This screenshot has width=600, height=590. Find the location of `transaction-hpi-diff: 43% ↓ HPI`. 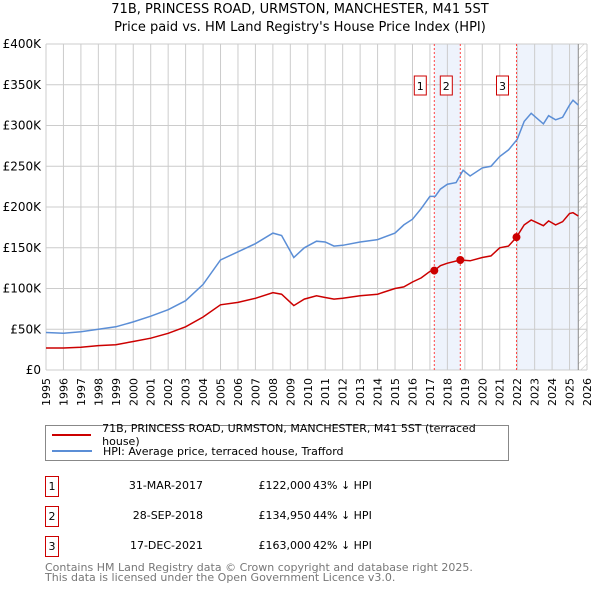

transaction-hpi-diff: 43% ↓ HPI is located at coordinates (342, 485).